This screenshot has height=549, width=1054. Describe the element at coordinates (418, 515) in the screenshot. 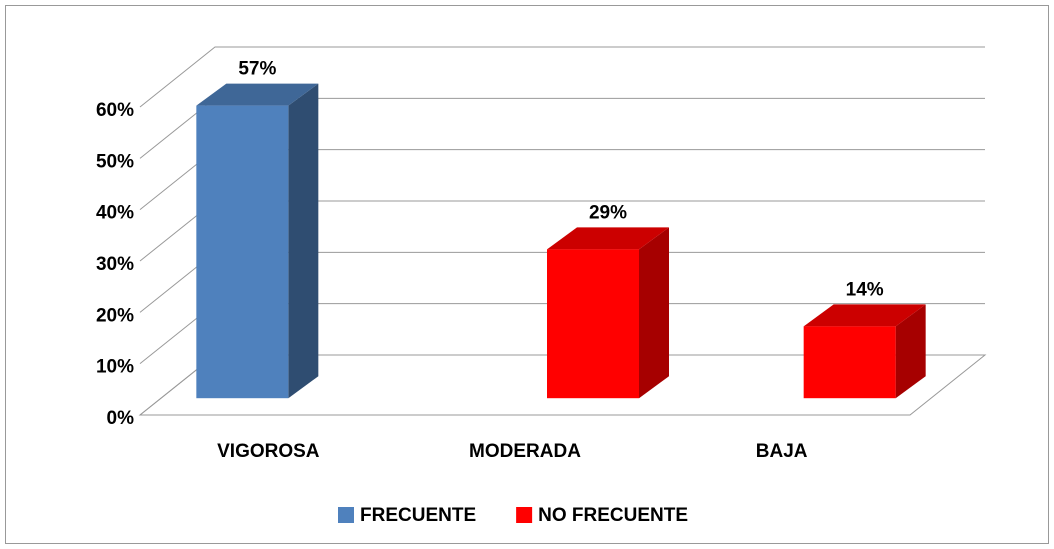

I see `legend-label: FRECUENTE` at that location.